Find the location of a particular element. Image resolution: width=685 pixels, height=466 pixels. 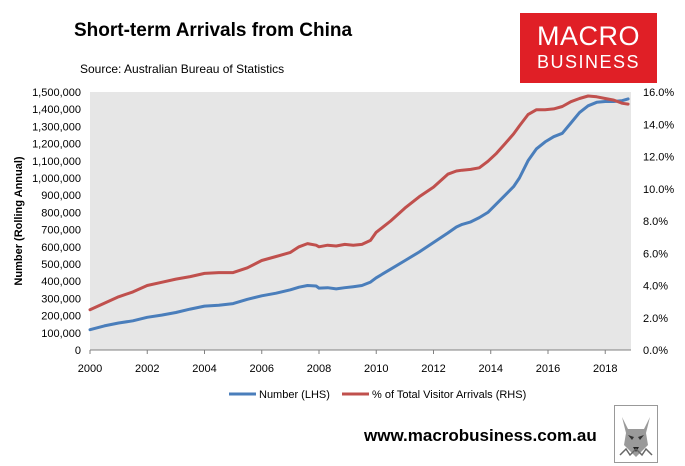

y-right-tick-label: 8.0% is located at coordinates (655, 222).